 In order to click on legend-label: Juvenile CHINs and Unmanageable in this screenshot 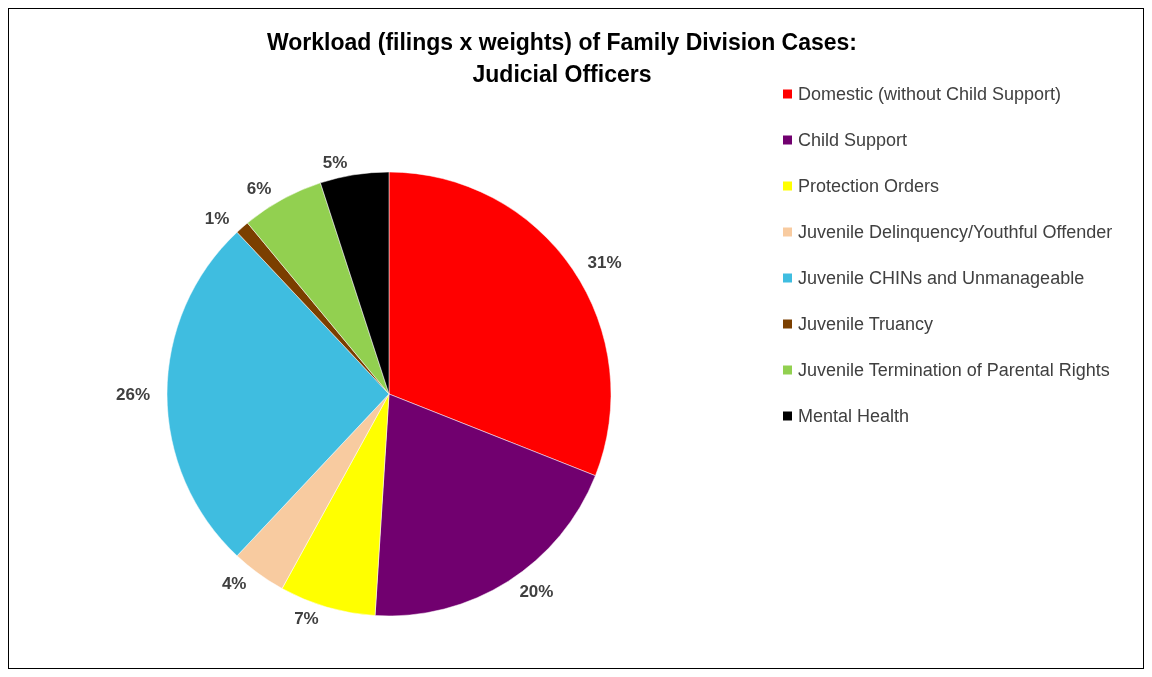, I will do `click(941, 278)`.